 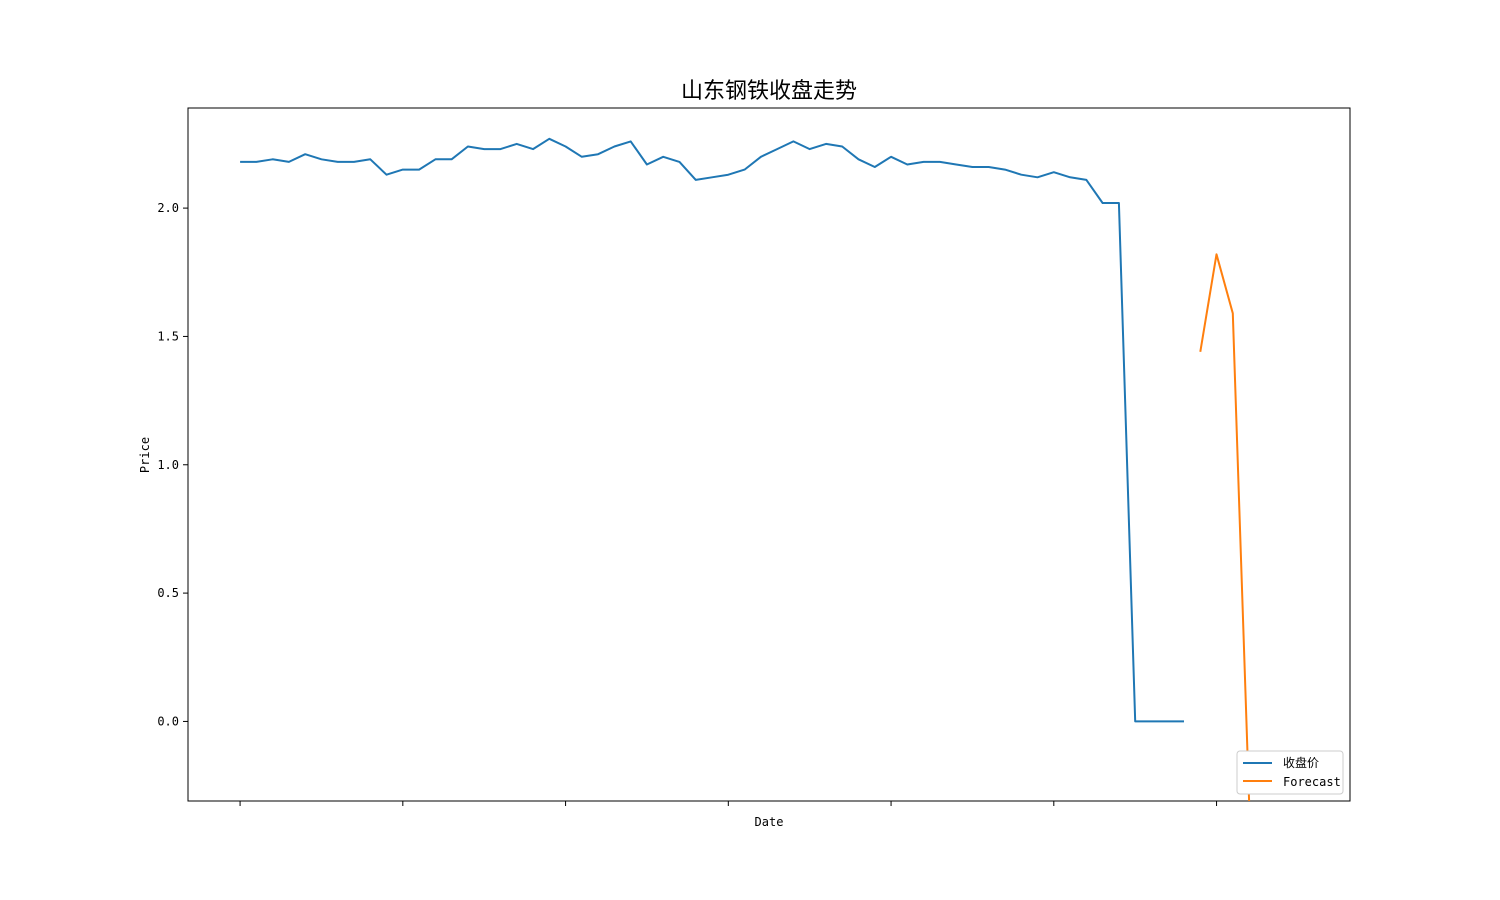 I want to click on y-tick-label: 2.0, so click(x=168, y=208).